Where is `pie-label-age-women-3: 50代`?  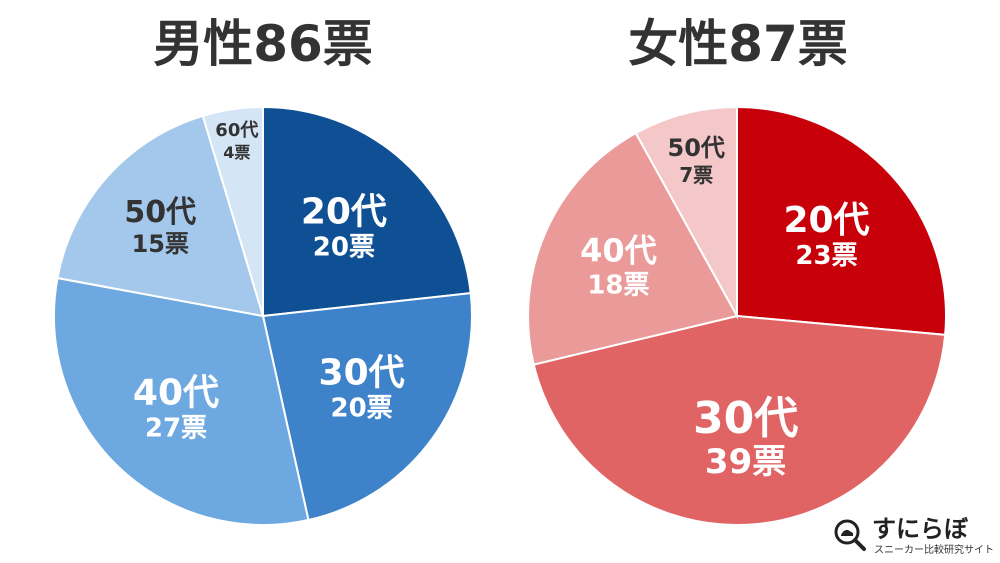 pie-label-age-women-3: 50代 is located at coordinates (696, 148).